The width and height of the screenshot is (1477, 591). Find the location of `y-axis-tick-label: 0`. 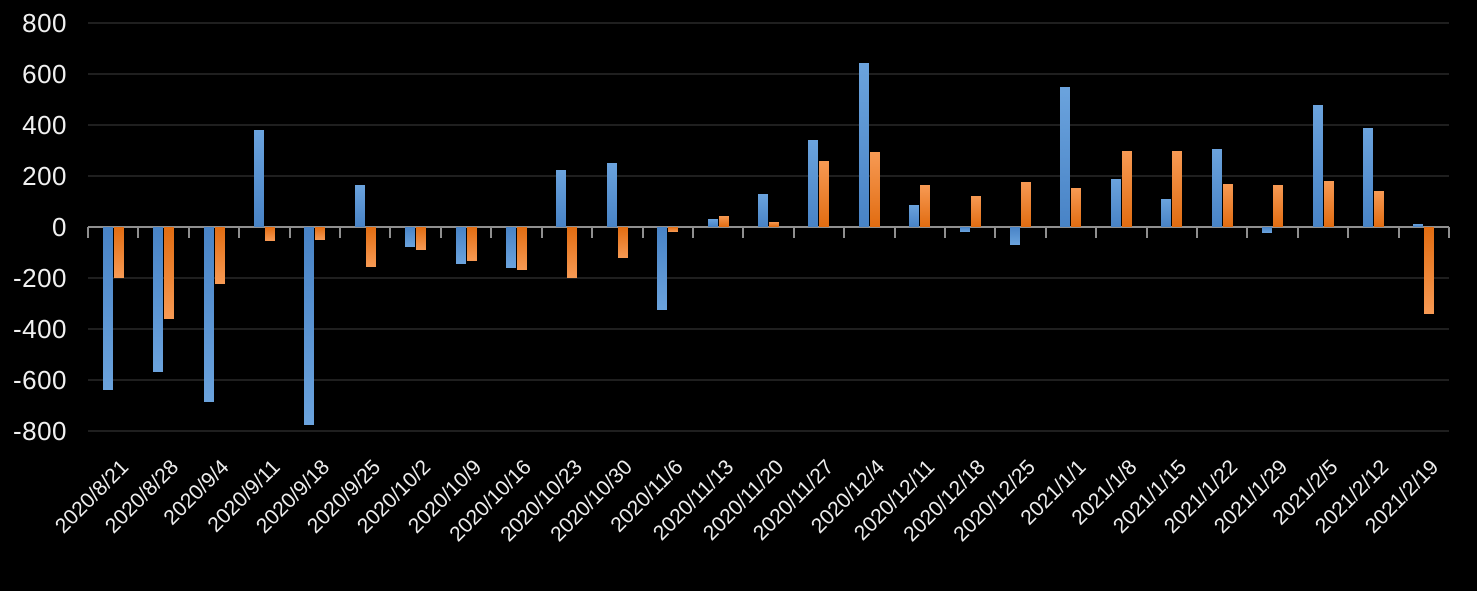

y-axis-tick-label: 0 is located at coordinates (59, 227).